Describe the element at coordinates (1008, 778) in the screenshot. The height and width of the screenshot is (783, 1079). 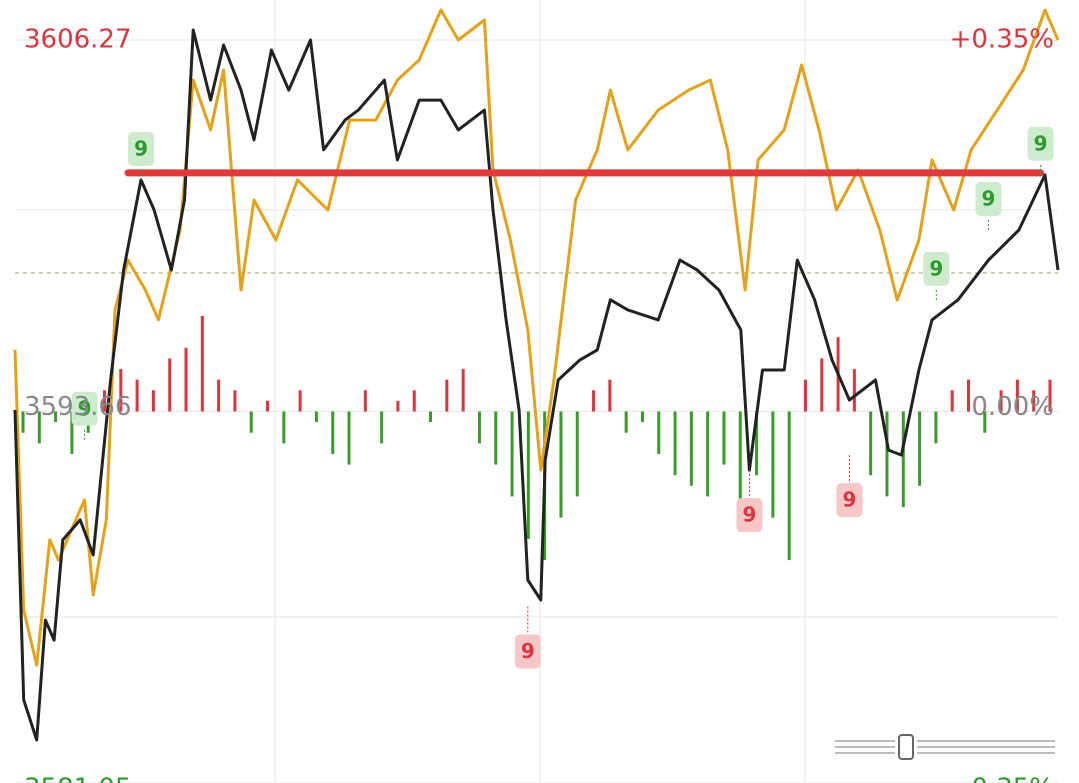
I see `y2-tick-label: -0.35%` at that location.